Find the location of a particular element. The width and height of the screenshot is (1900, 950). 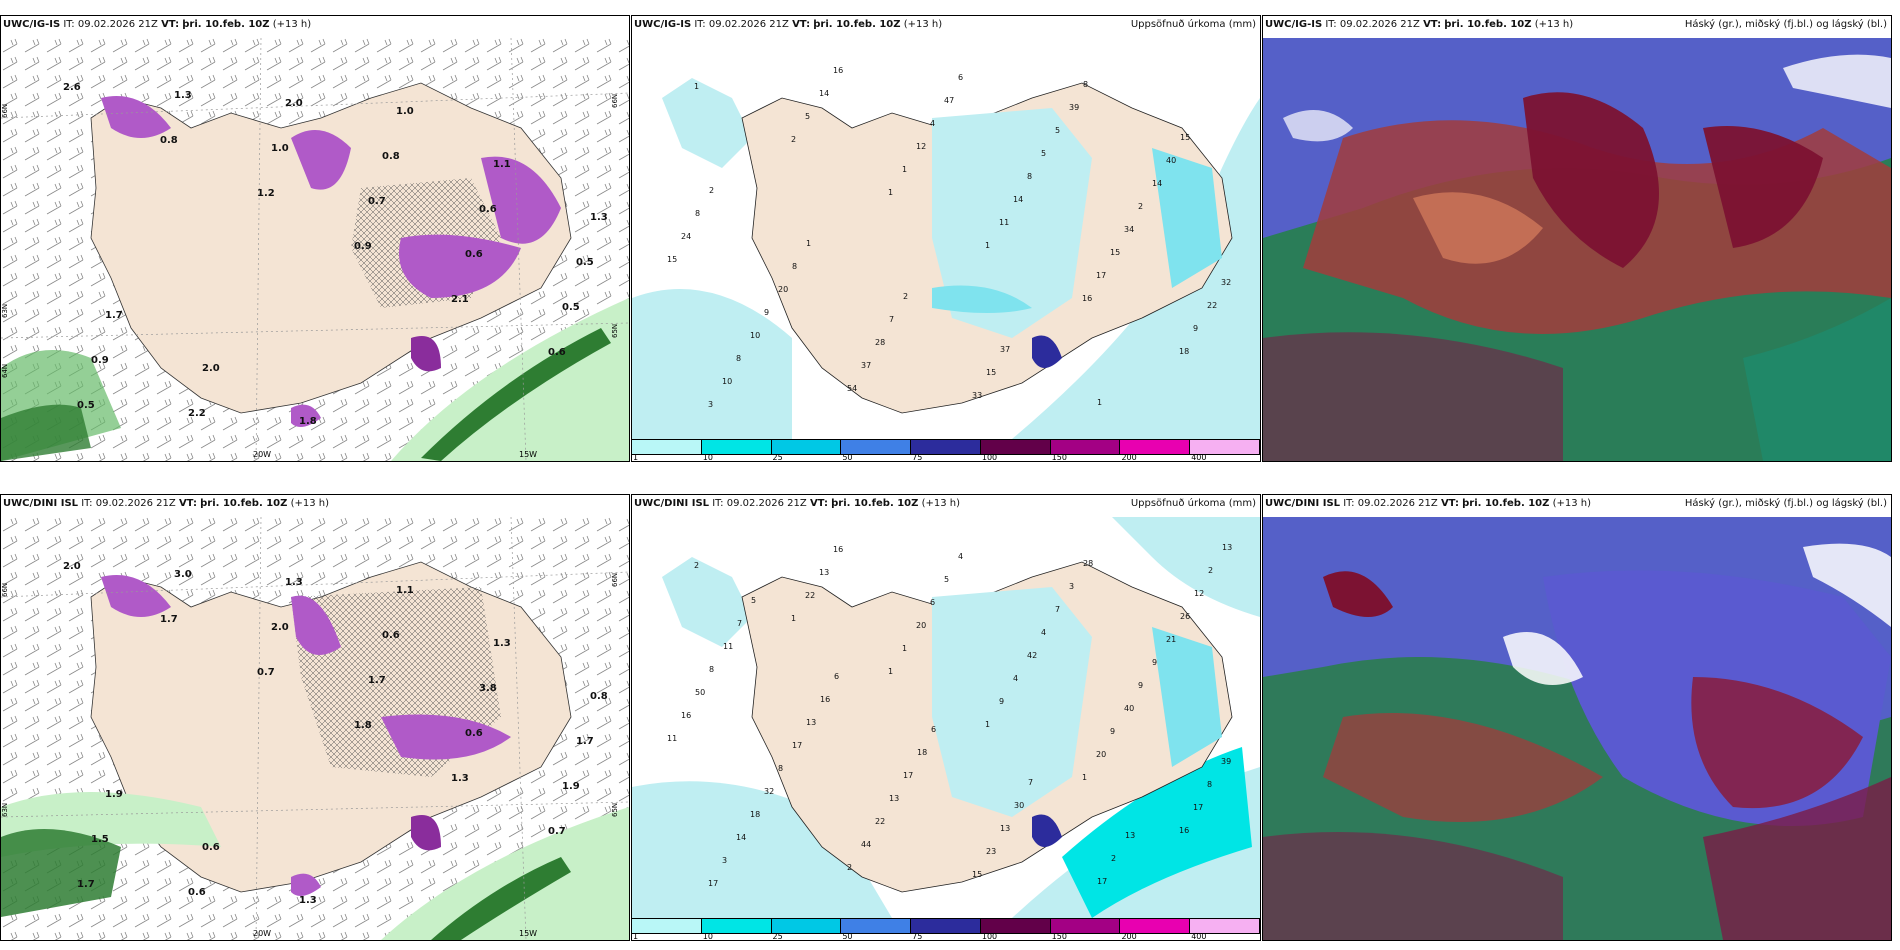

map-area is located at coordinates (1577, 249).